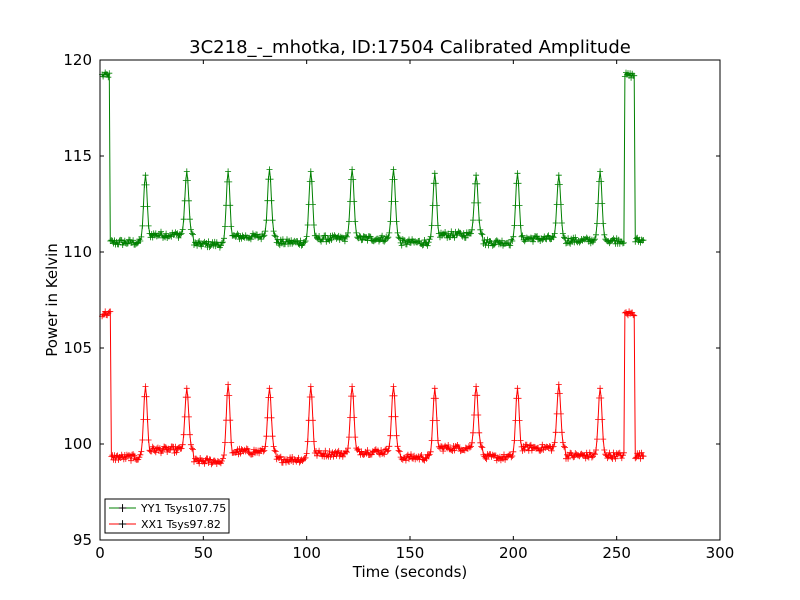  Describe the element at coordinates (82, 540) in the screenshot. I see `y-tick-label: 95` at that location.